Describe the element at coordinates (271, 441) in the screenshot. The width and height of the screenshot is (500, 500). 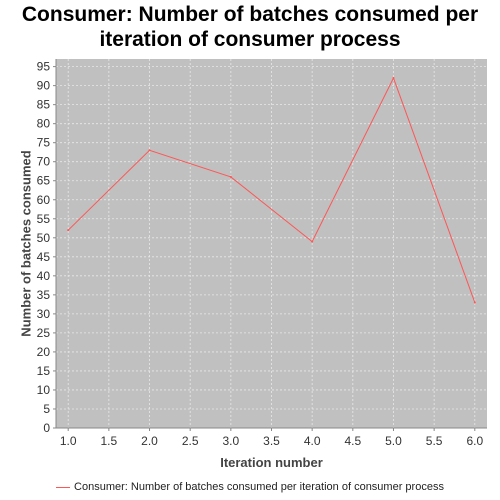
I see `x-tick-label: 3.5` at that location.